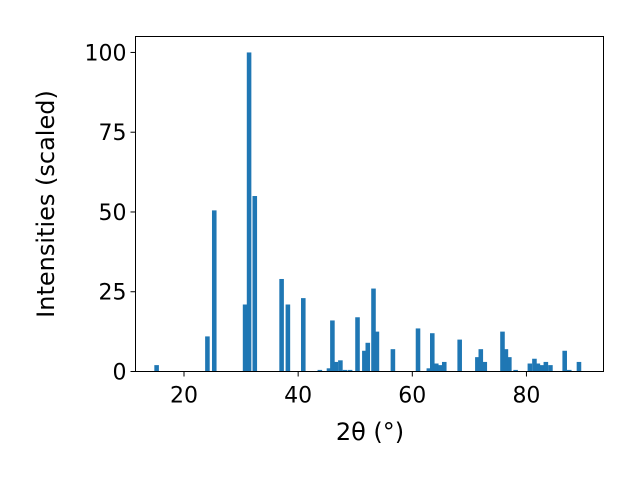 This screenshot has height=480, width=640. Describe the element at coordinates (113, 133) in the screenshot. I see `y-tick-label: 75` at that location.